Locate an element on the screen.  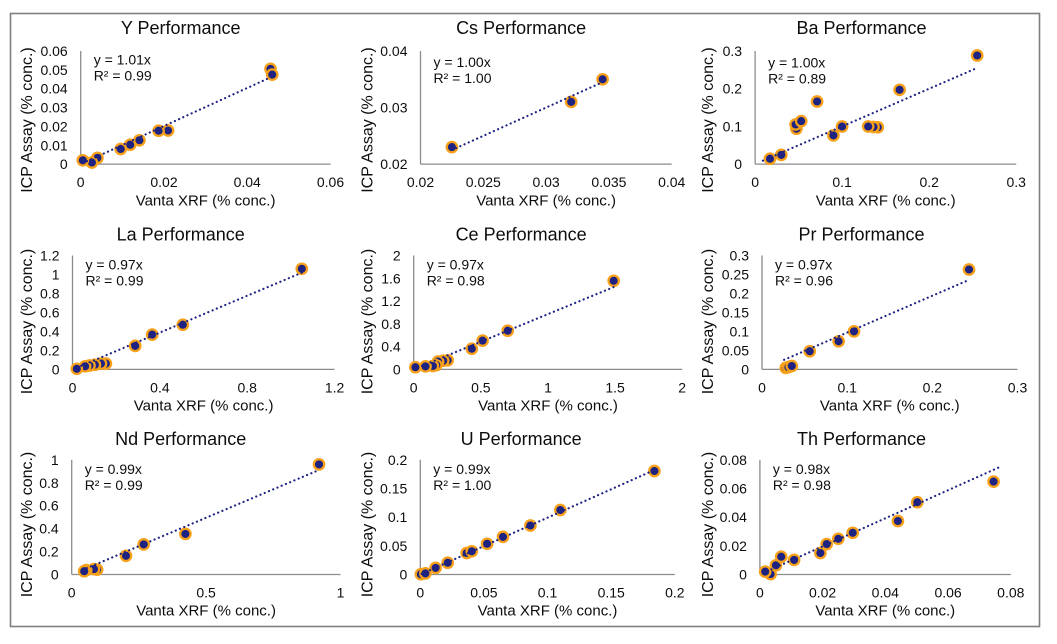
svg-text: 0.035 is located at coordinates (608, 182).